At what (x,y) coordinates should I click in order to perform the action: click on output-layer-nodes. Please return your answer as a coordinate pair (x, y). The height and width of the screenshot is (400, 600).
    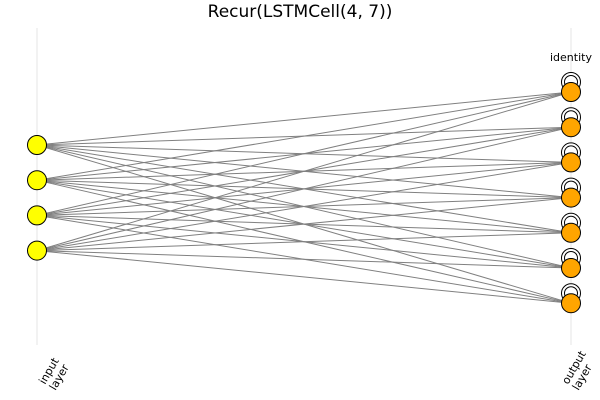
    Looking at the image, I should click on (571, 198).